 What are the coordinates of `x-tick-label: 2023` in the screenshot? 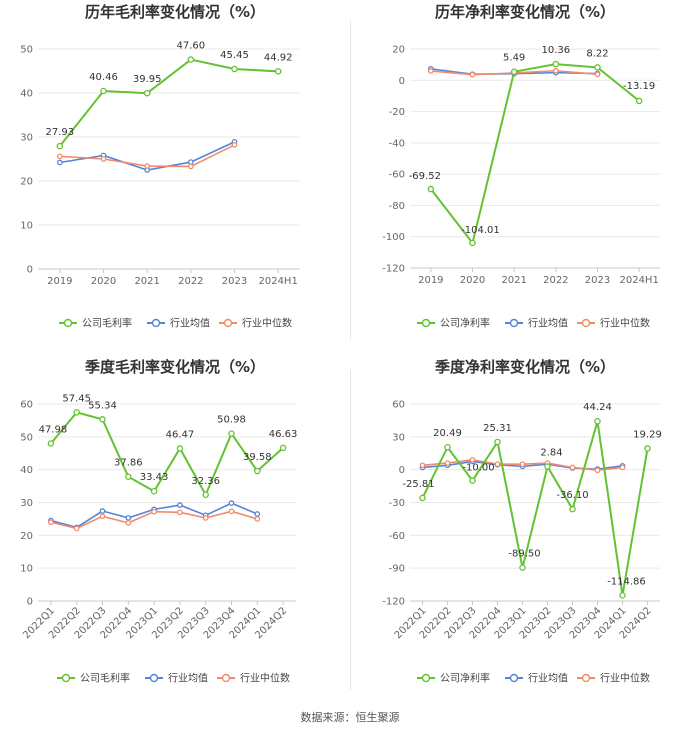 It's located at (234, 281).